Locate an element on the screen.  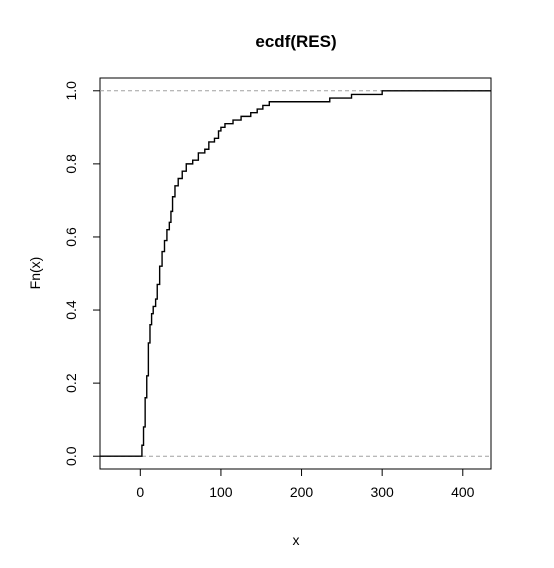
y-axis: 0.0 0.2 0.4 0.6 0.8 1.0 is located at coordinates (81, 273).